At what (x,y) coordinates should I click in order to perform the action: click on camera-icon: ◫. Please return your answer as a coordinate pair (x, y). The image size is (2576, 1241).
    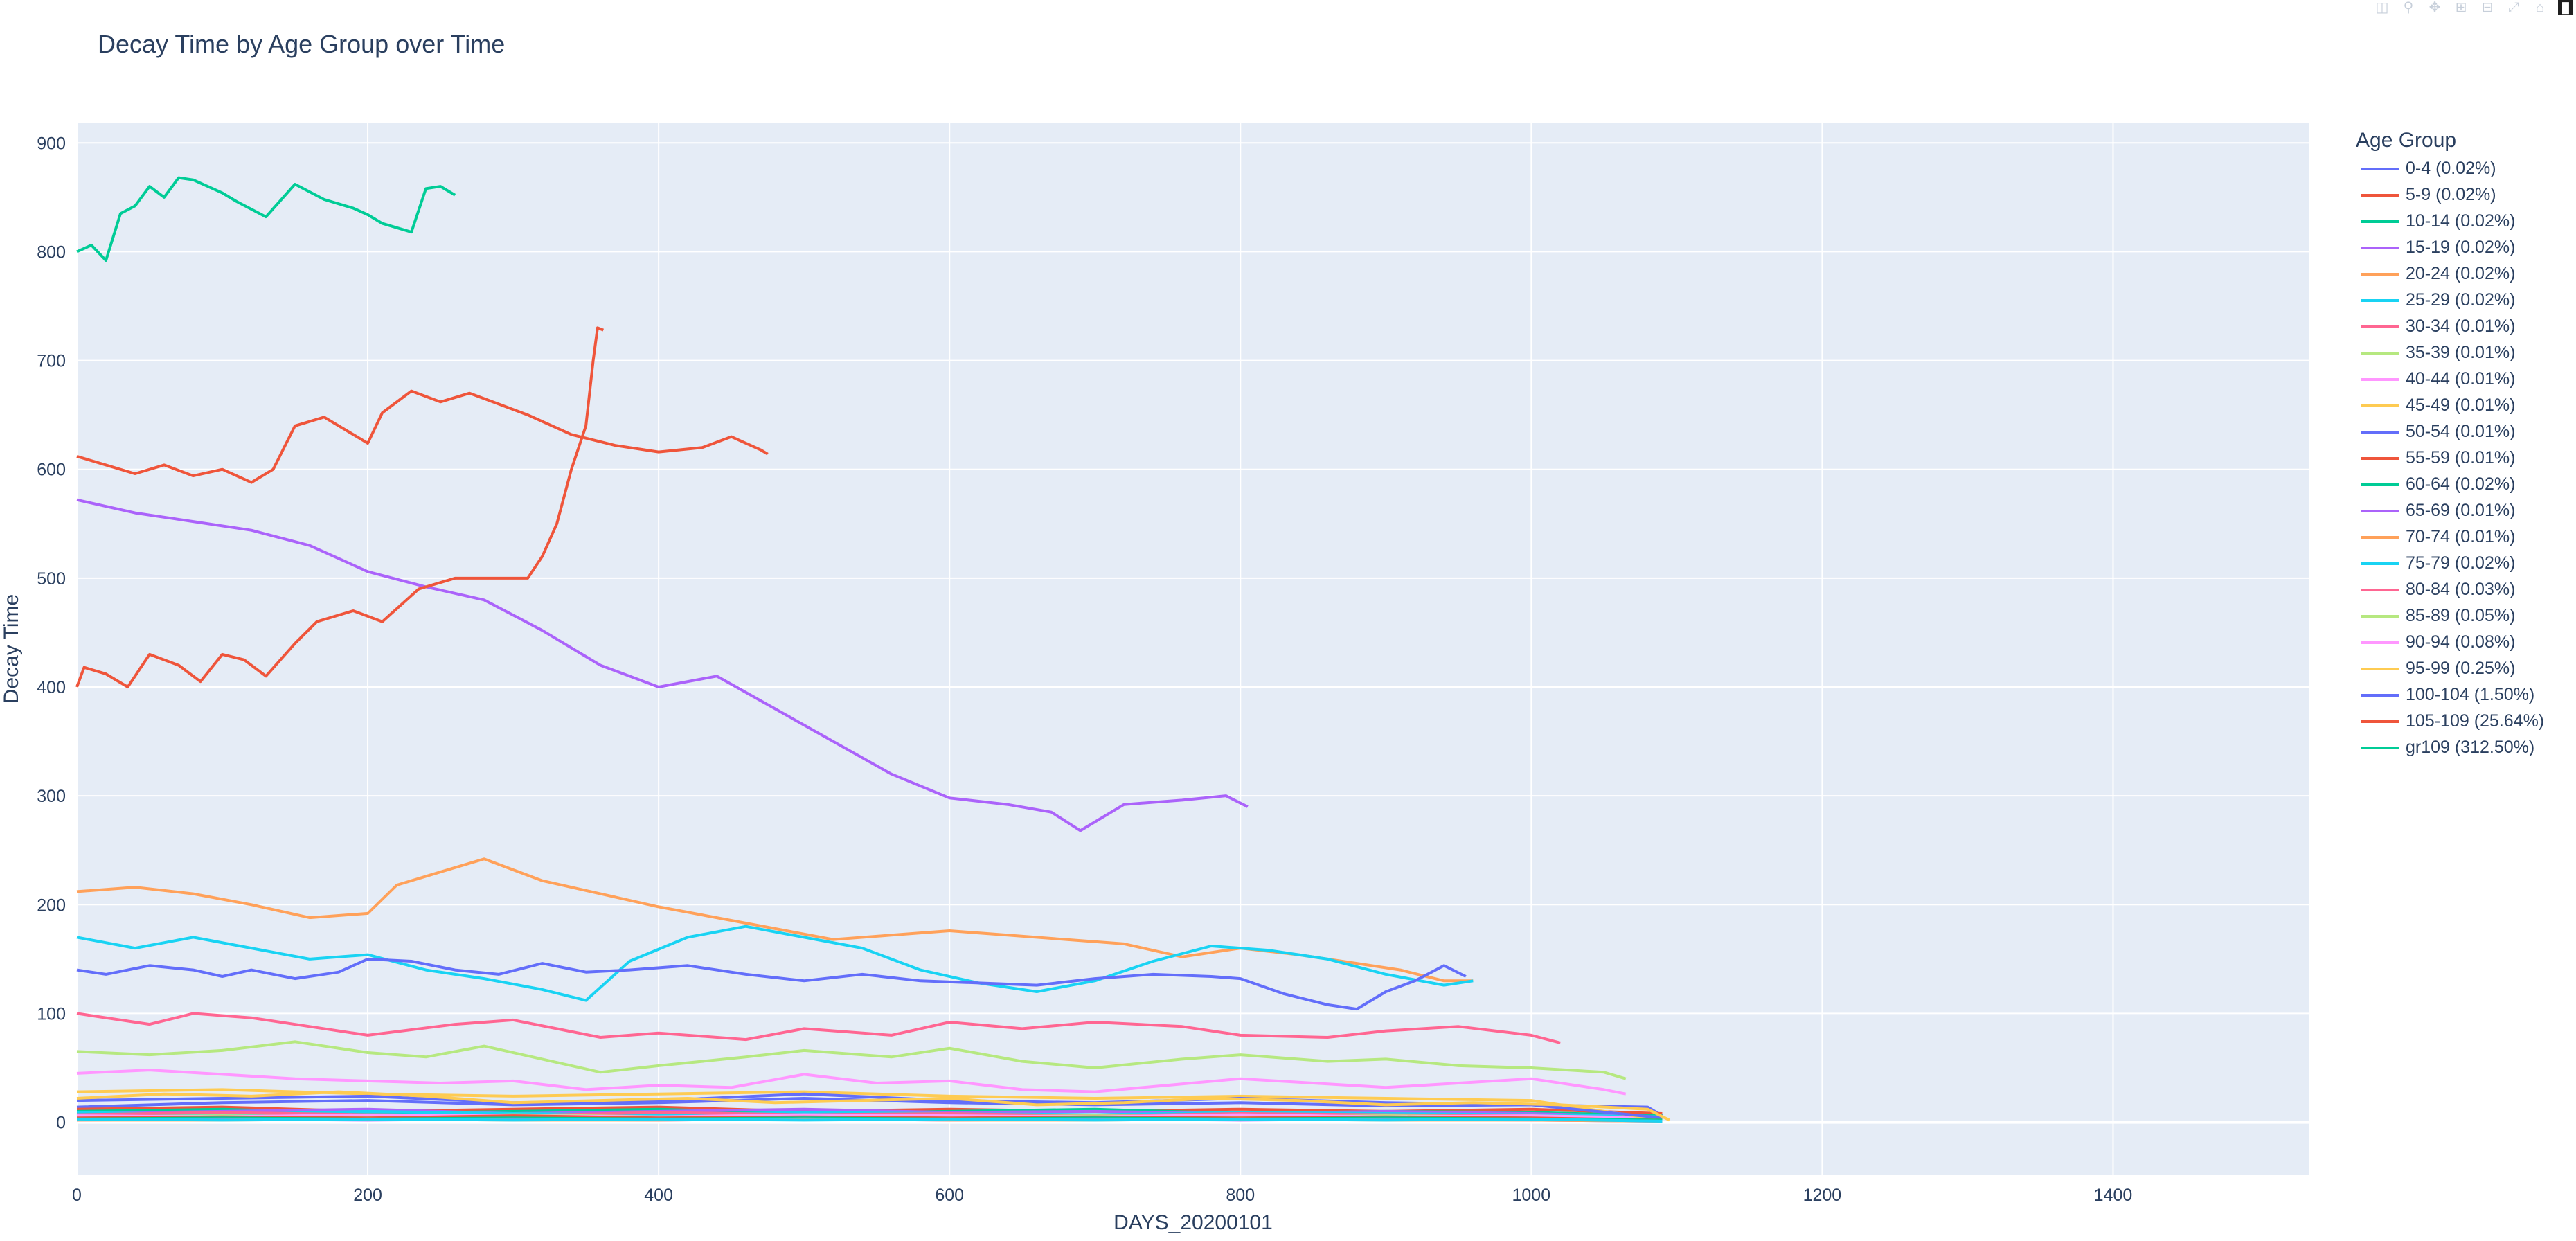
    Looking at the image, I should click on (2382, 7).